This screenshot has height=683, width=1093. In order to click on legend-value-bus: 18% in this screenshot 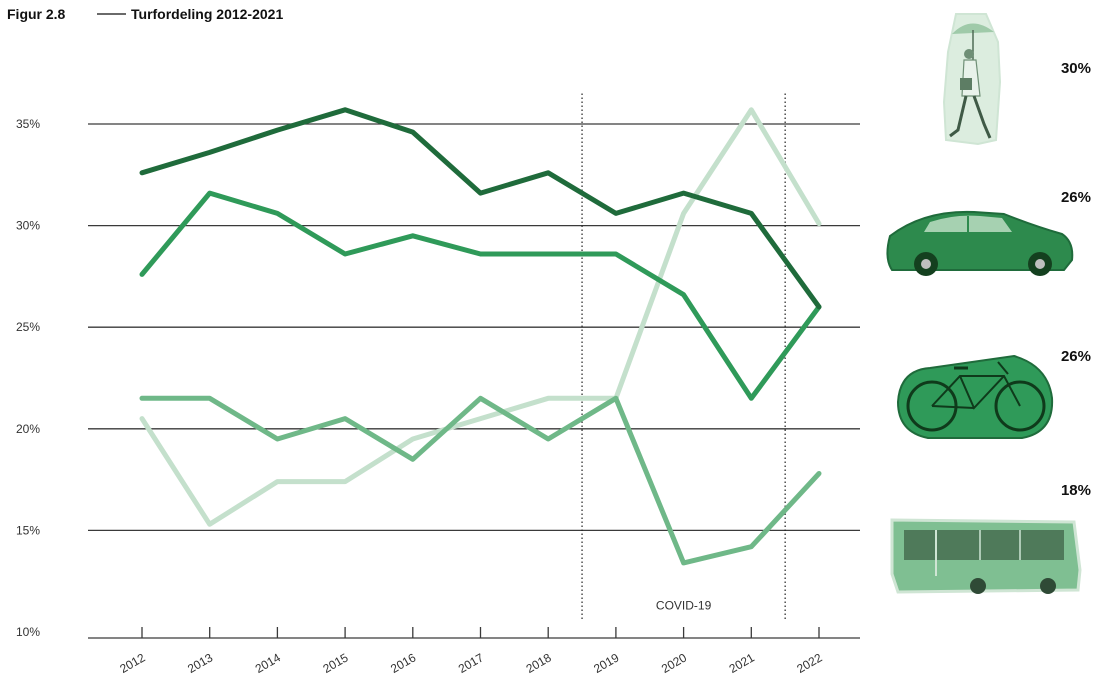, I will do `click(1076, 490)`.